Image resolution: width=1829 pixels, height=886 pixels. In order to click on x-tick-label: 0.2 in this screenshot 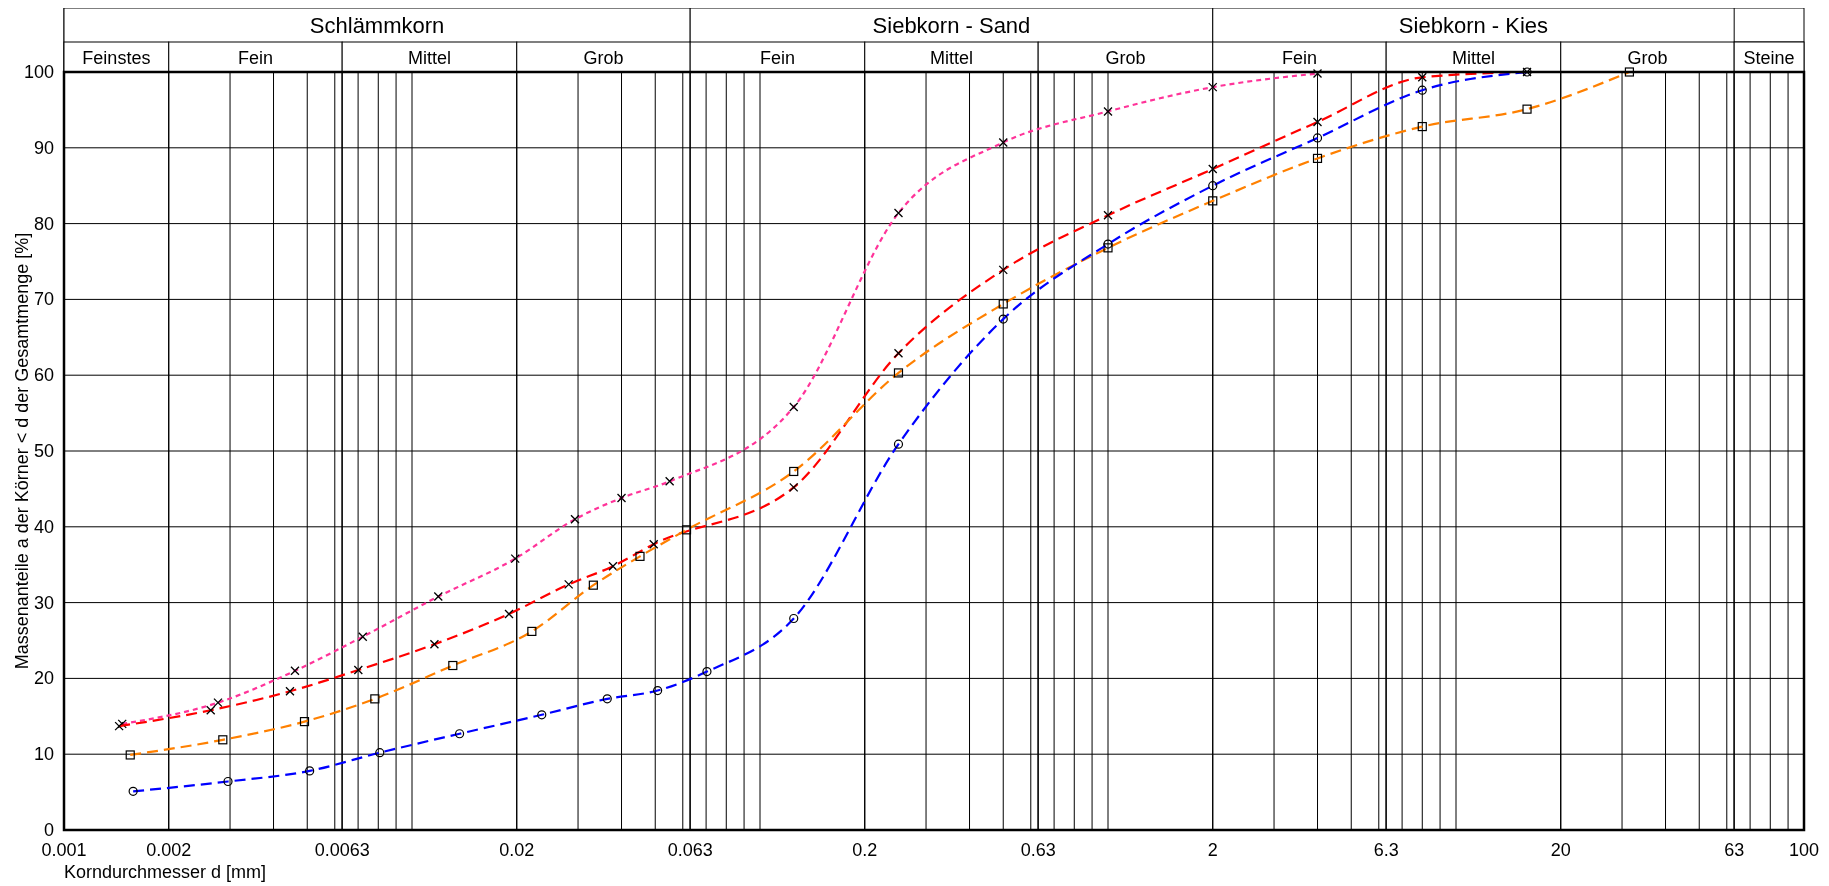, I will do `click(865, 850)`.